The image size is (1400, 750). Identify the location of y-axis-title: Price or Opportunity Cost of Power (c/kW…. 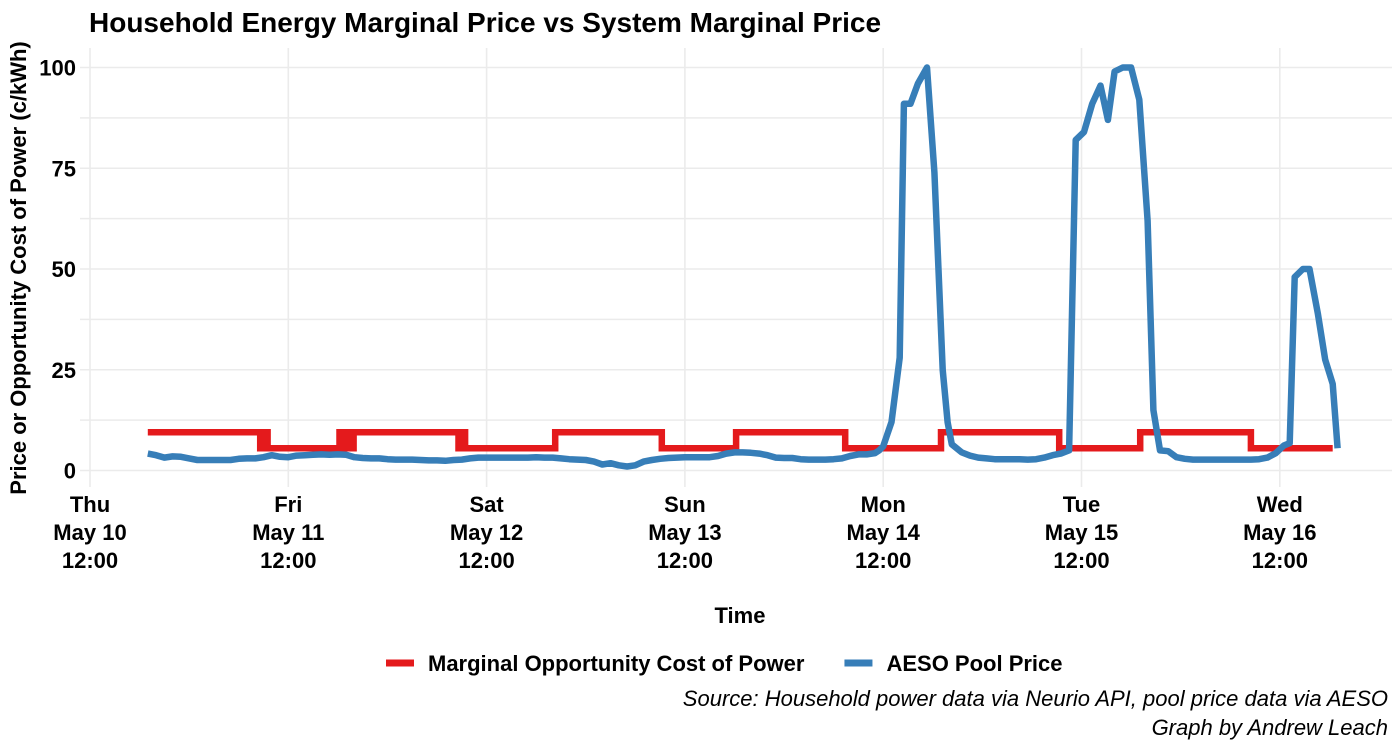
(18, 267).